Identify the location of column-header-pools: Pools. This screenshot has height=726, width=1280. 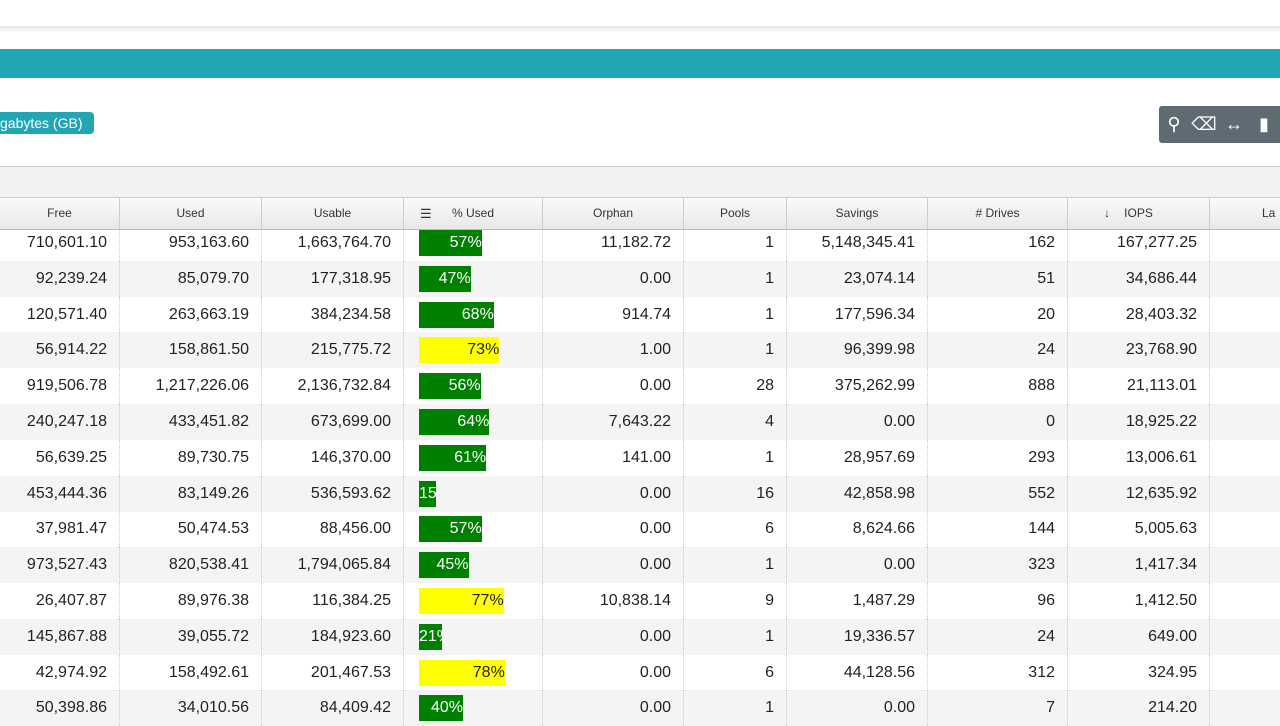
(735, 213).